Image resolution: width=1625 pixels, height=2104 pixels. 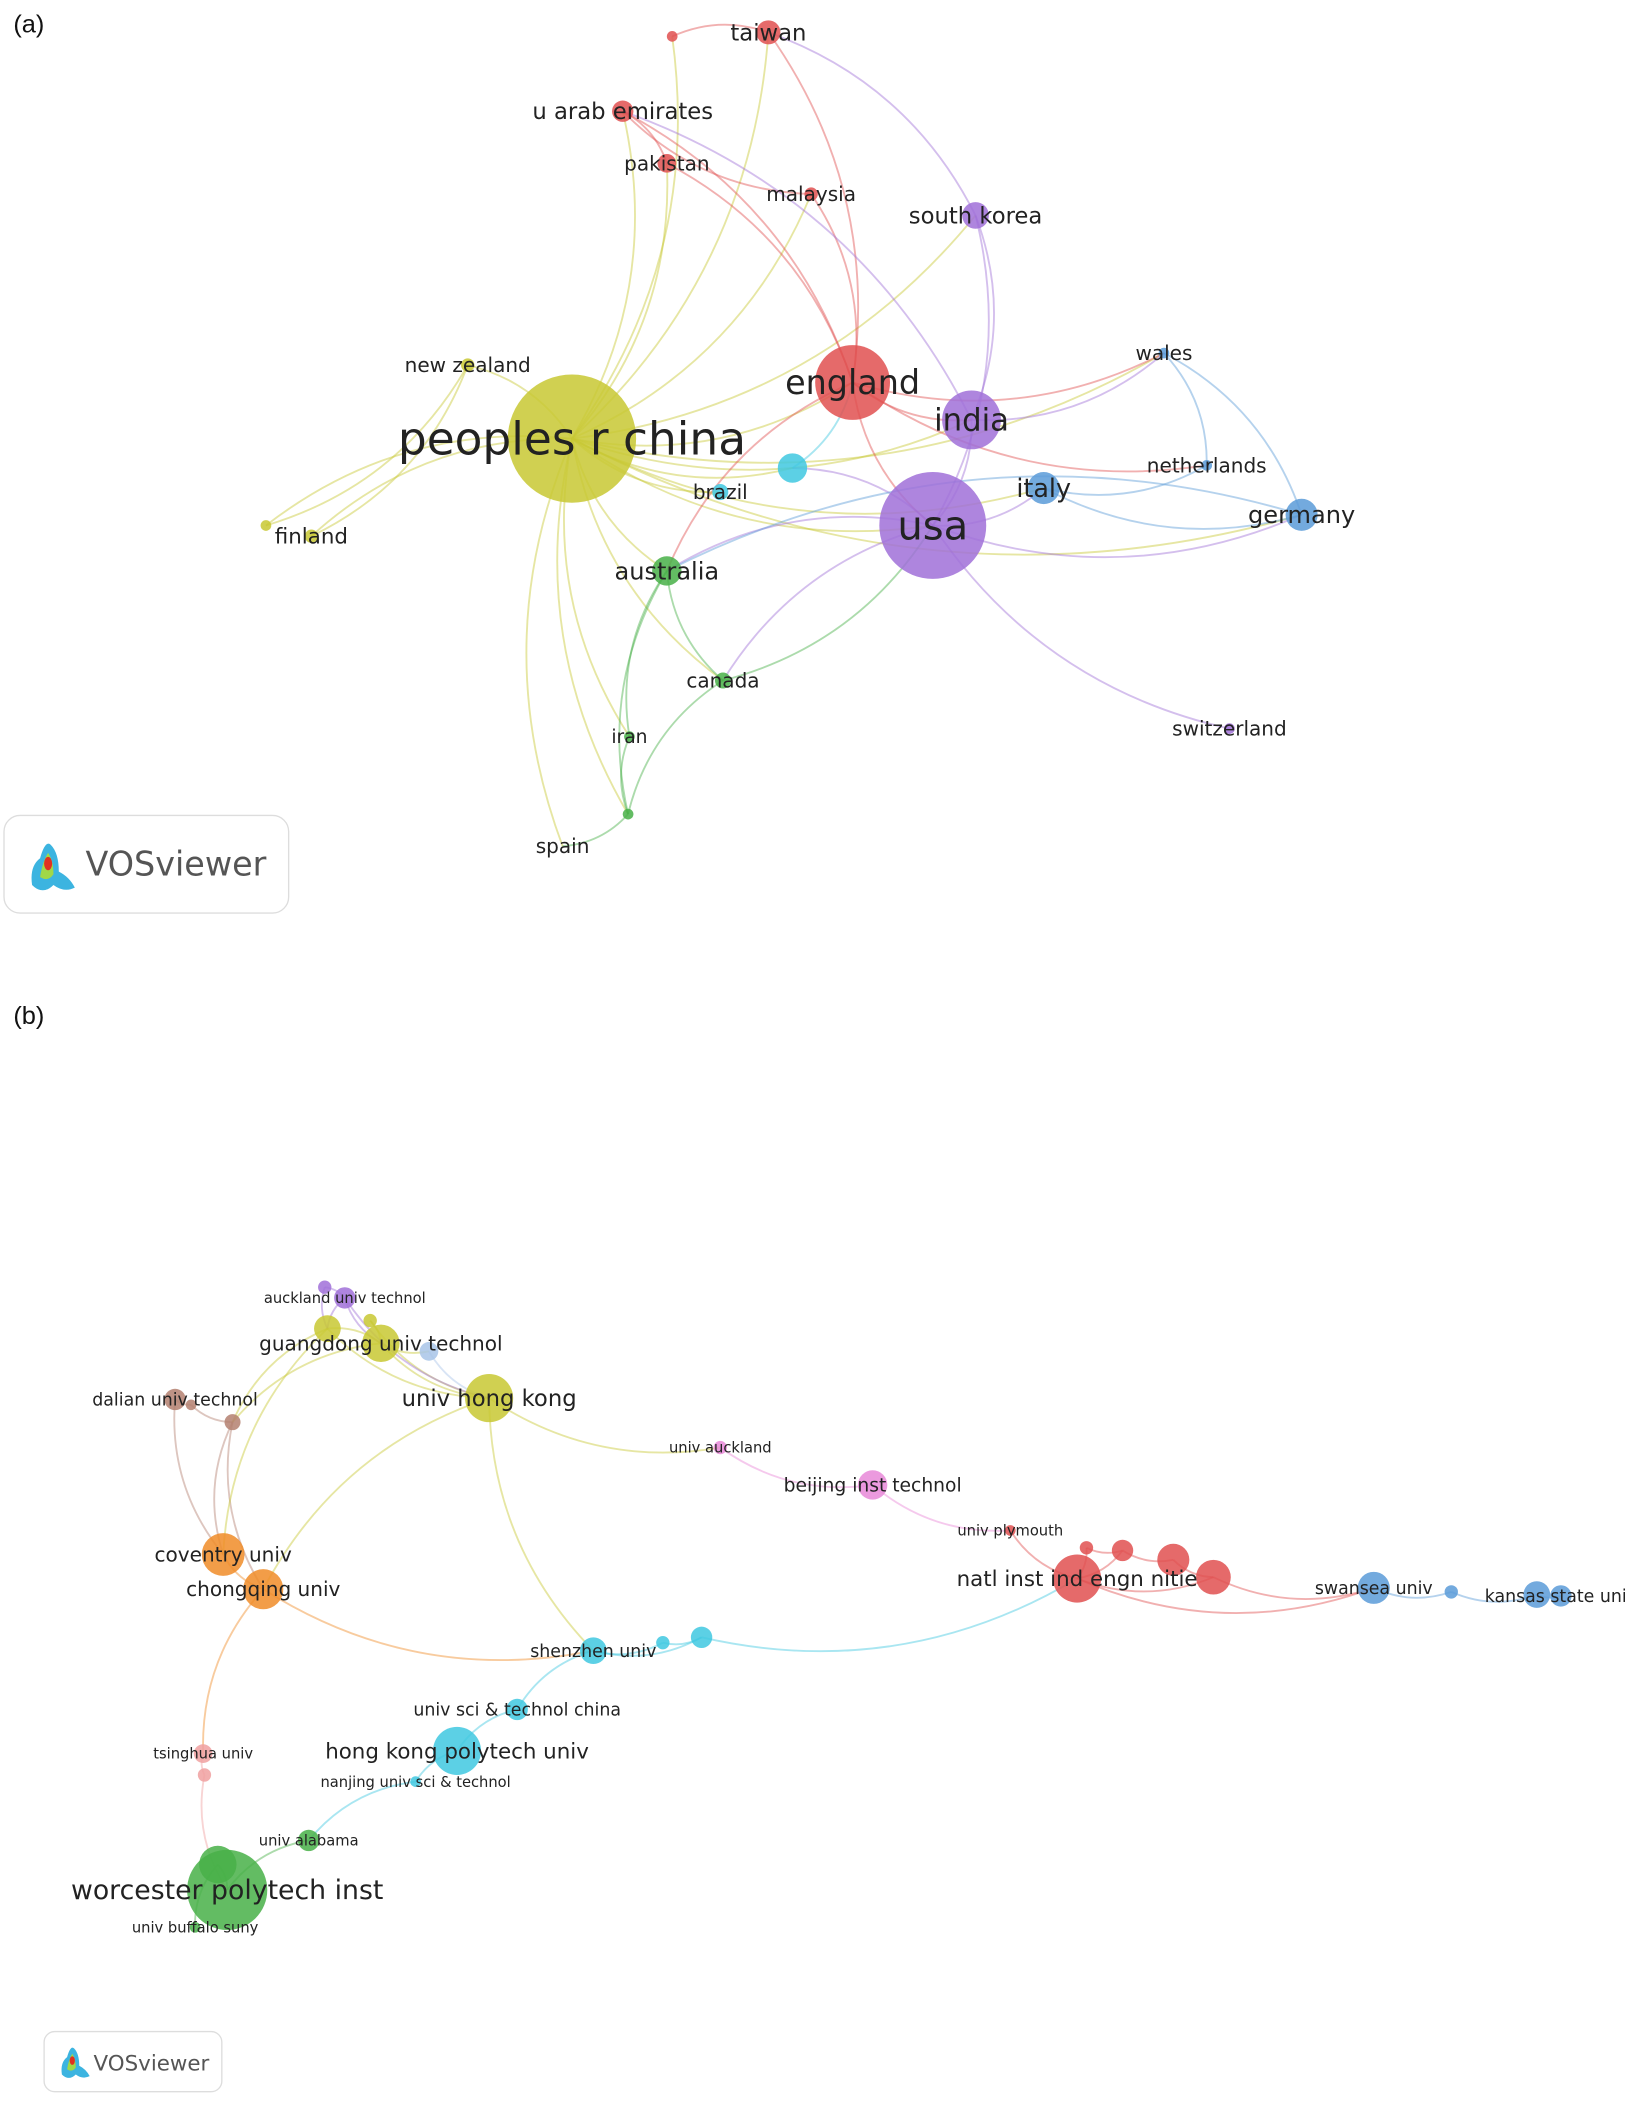 I want to click on node-label-usa: usa, so click(x=932, y=527).